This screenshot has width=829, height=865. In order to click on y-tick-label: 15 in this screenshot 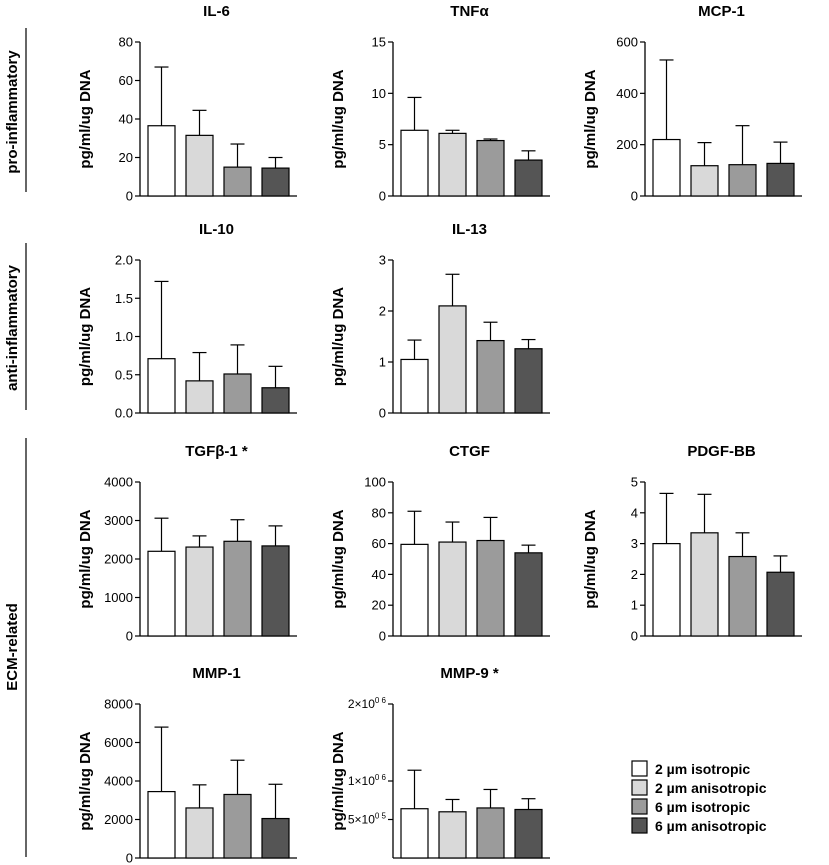, I will do `click(379, 42)`.